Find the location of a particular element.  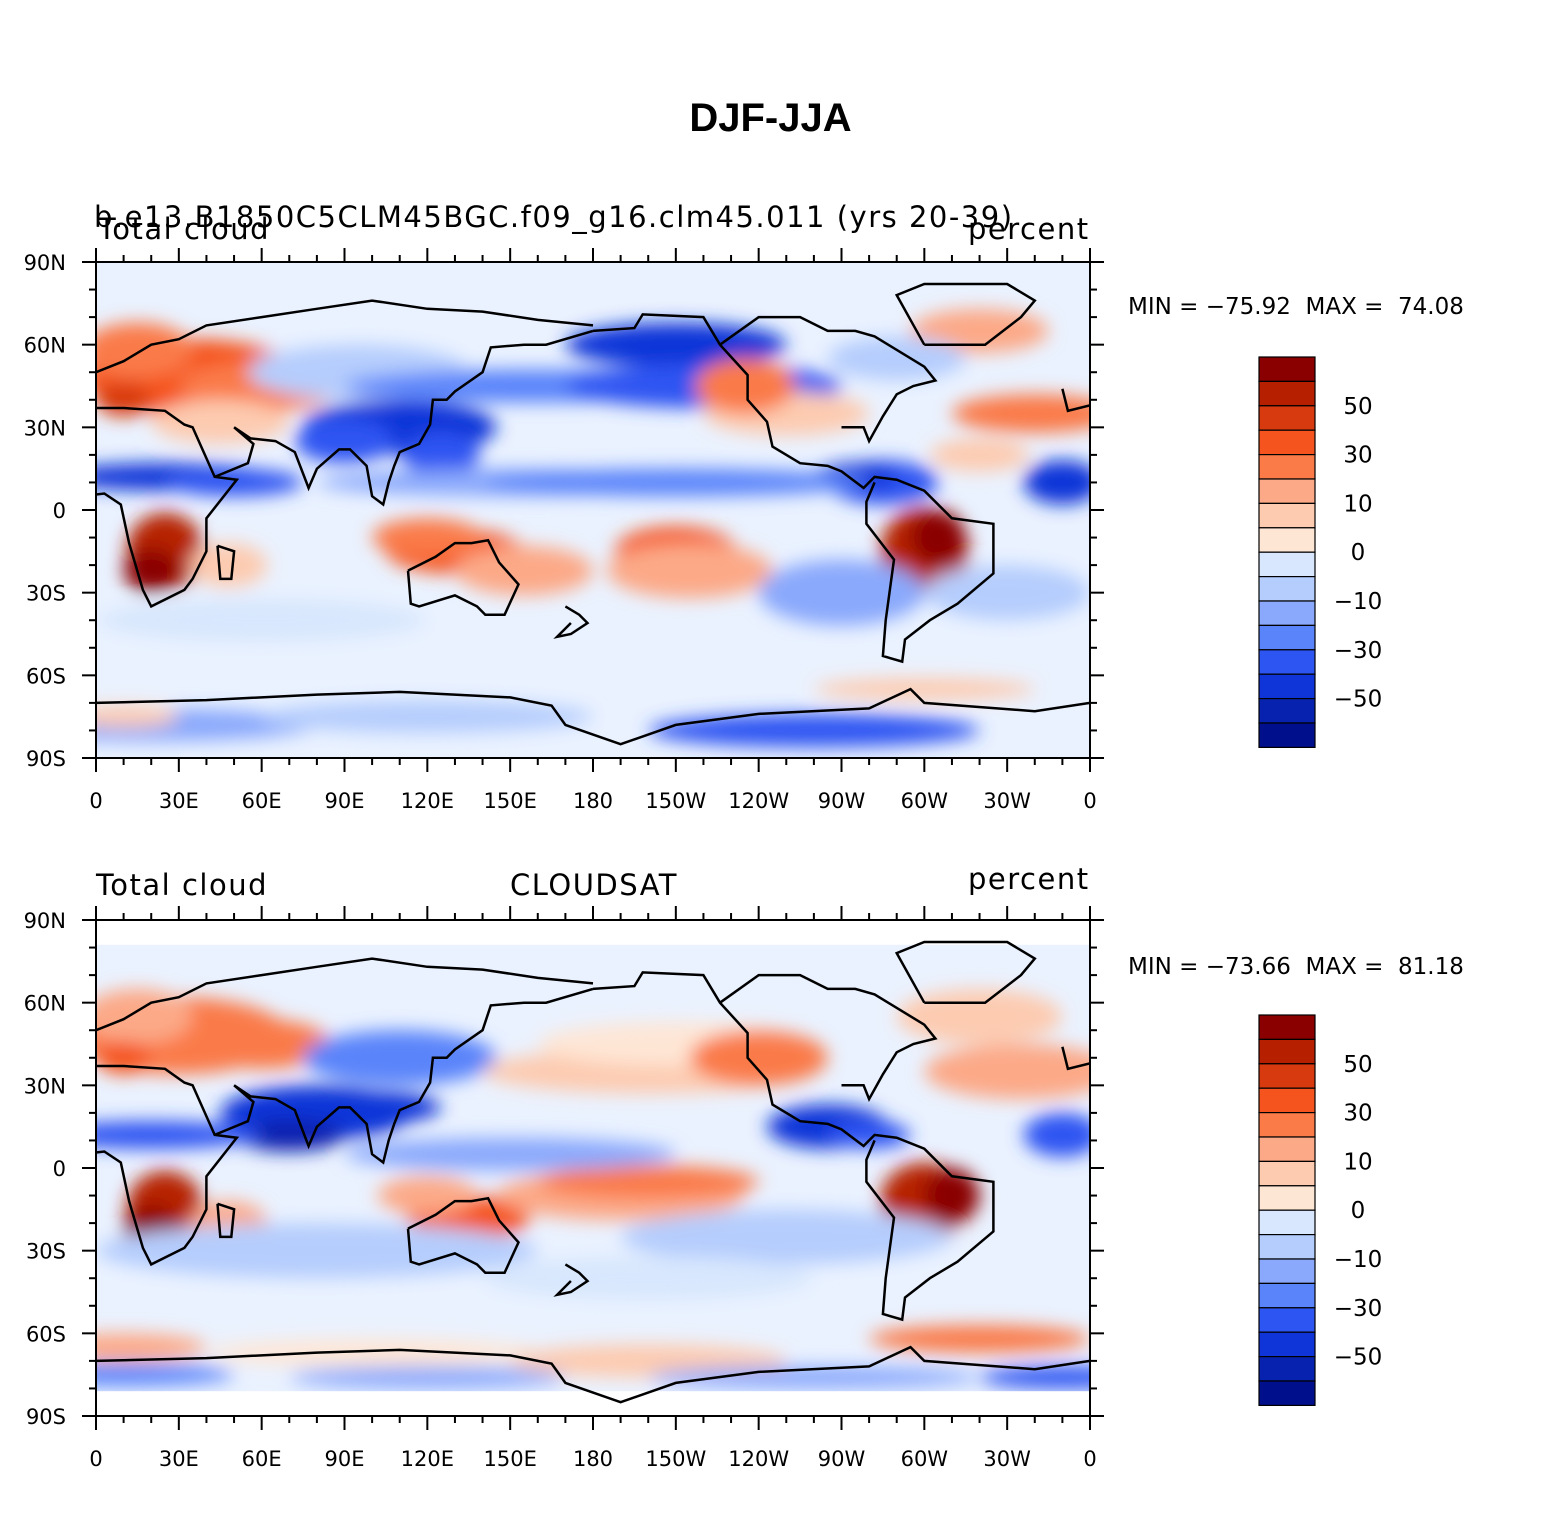

minmax-readout: MIN = −73.66 MAX = 81.18 is located at coordinates (1296, 967).